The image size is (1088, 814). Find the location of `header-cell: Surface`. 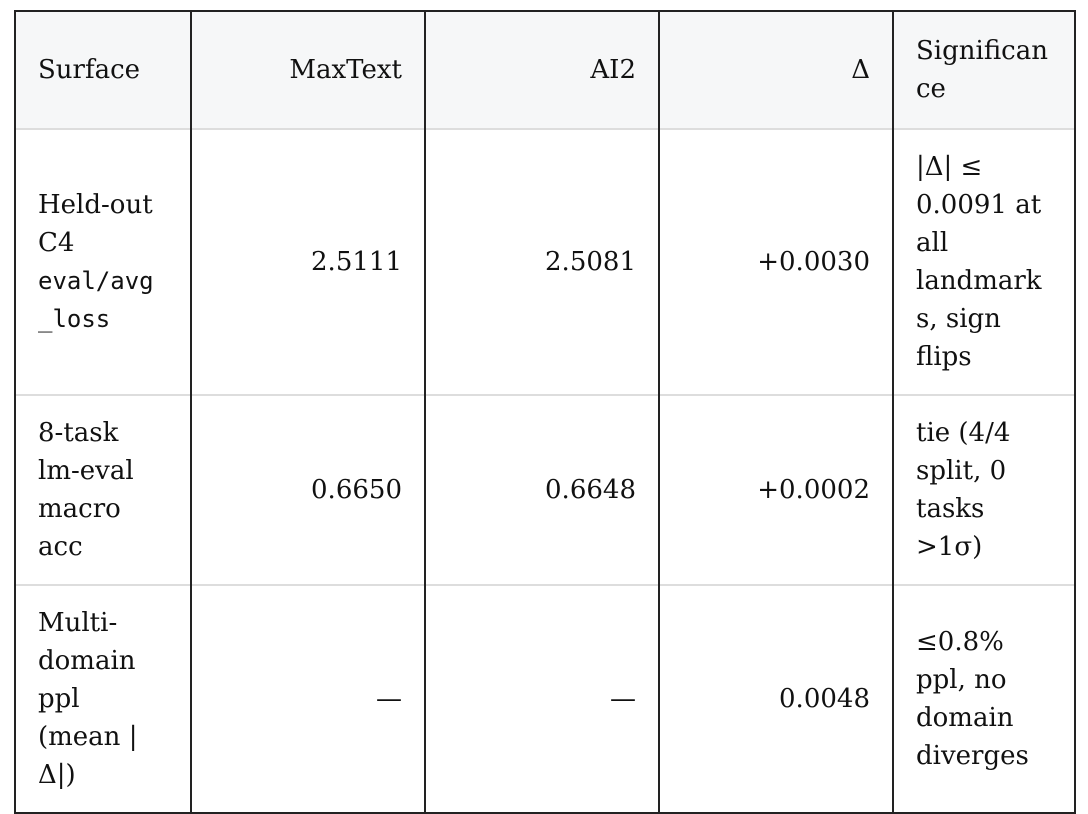

header-cell: Surface is located at coordinates (103, 70).